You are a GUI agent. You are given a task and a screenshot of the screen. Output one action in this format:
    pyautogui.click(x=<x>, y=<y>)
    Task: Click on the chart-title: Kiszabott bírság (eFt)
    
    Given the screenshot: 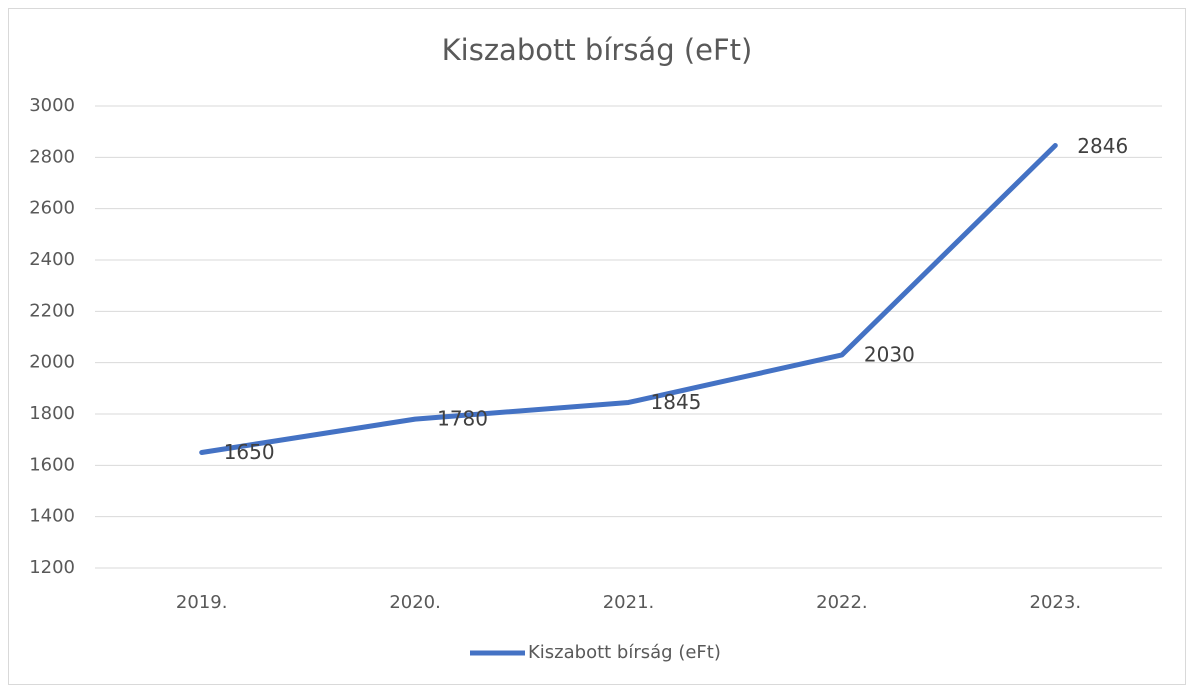 What is the action you would take?
    pyautogui.click(x=597, y=50)
    